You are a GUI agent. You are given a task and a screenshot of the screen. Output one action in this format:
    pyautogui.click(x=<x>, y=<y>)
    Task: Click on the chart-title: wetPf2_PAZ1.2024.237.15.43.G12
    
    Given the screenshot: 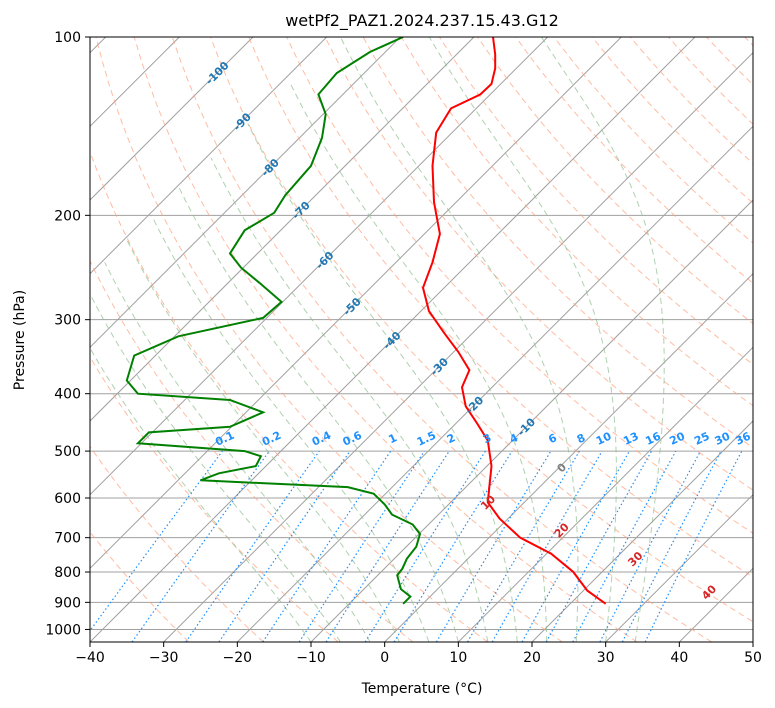 What is the action you would take?
    pyautogui.click(x=422, y=21)
    